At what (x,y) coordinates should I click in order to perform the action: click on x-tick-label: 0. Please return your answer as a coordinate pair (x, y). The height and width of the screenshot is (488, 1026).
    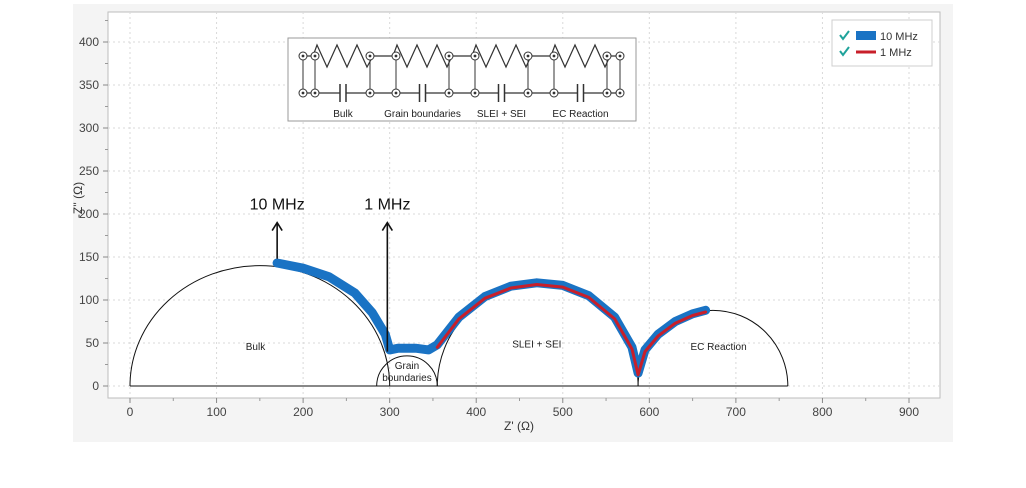
    Looking at the image, I should click on (130, 412).